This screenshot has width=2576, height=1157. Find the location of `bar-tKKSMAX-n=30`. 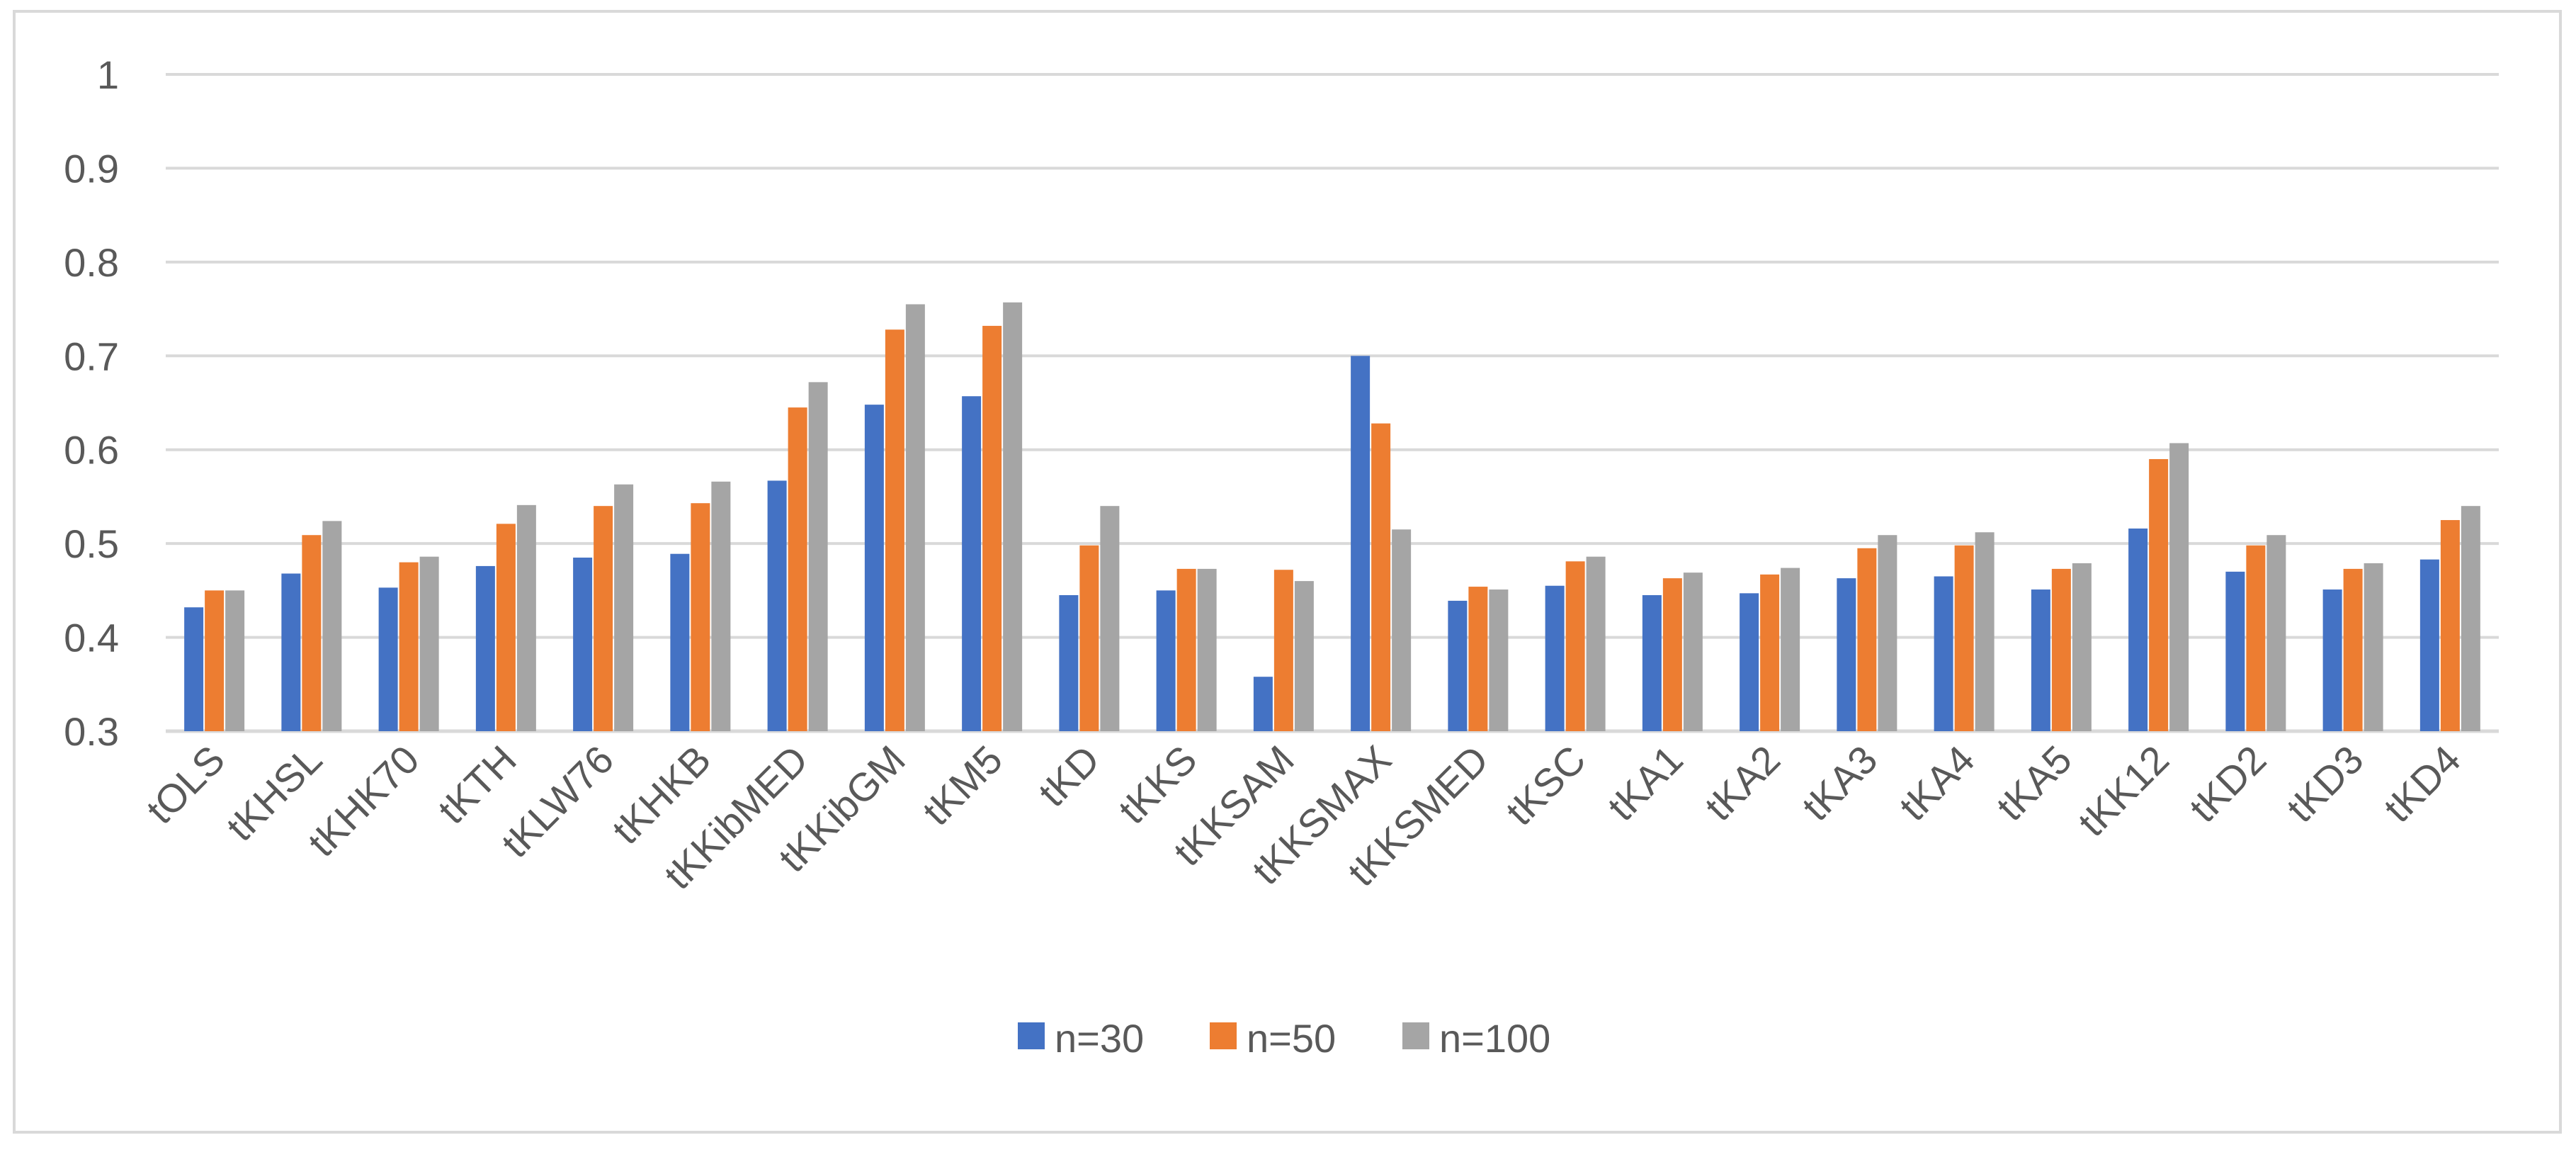

bar-tKKSMAX-n=30 is located at coordinates (1361, 543).